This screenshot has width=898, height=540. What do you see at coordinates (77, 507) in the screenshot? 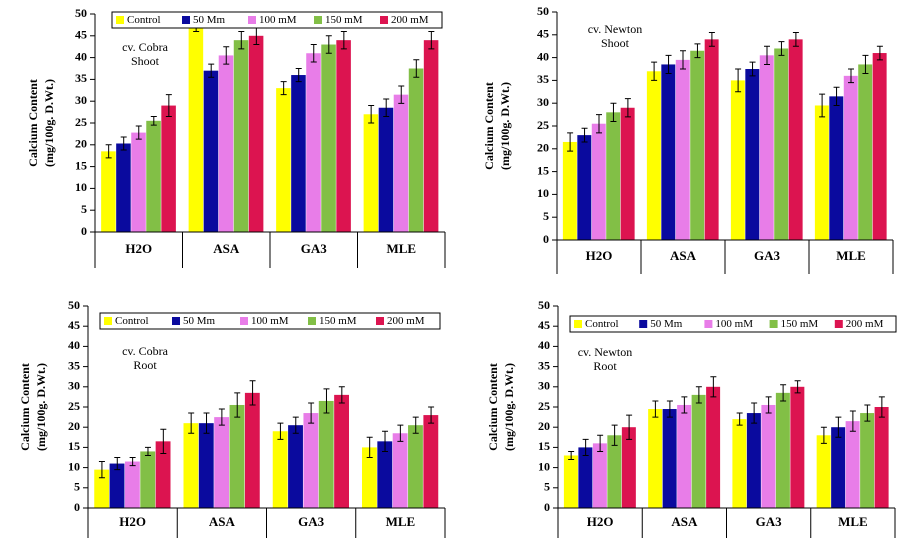
I see `y-tick-label: 0` at bounding box center [77, 507].